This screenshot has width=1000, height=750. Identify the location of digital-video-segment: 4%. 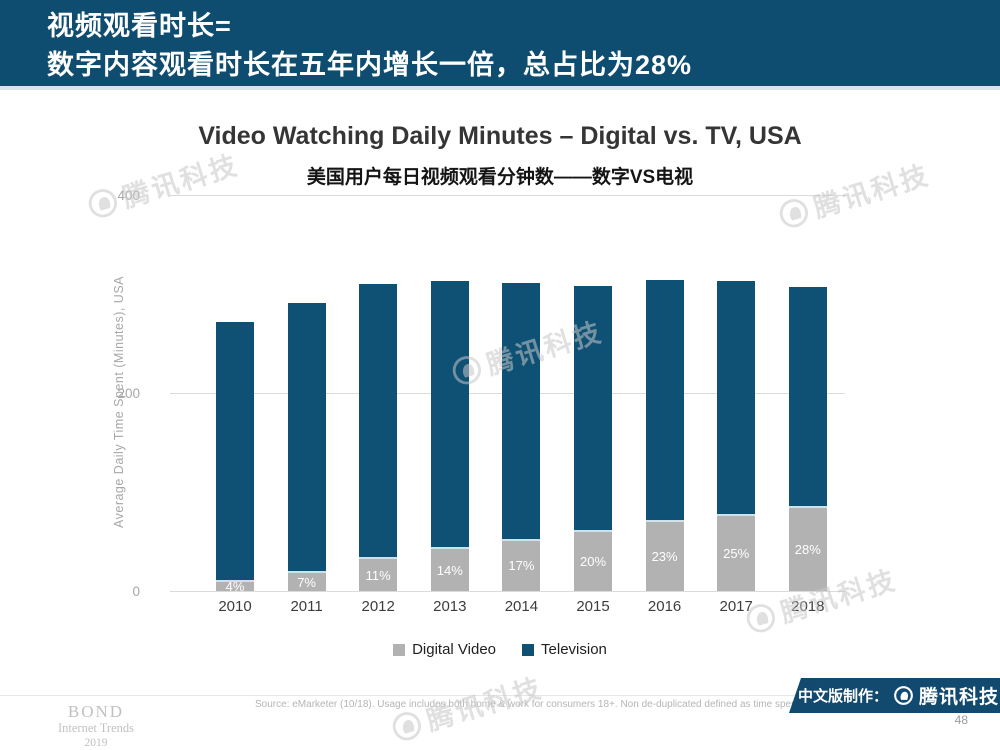
(235, 587).